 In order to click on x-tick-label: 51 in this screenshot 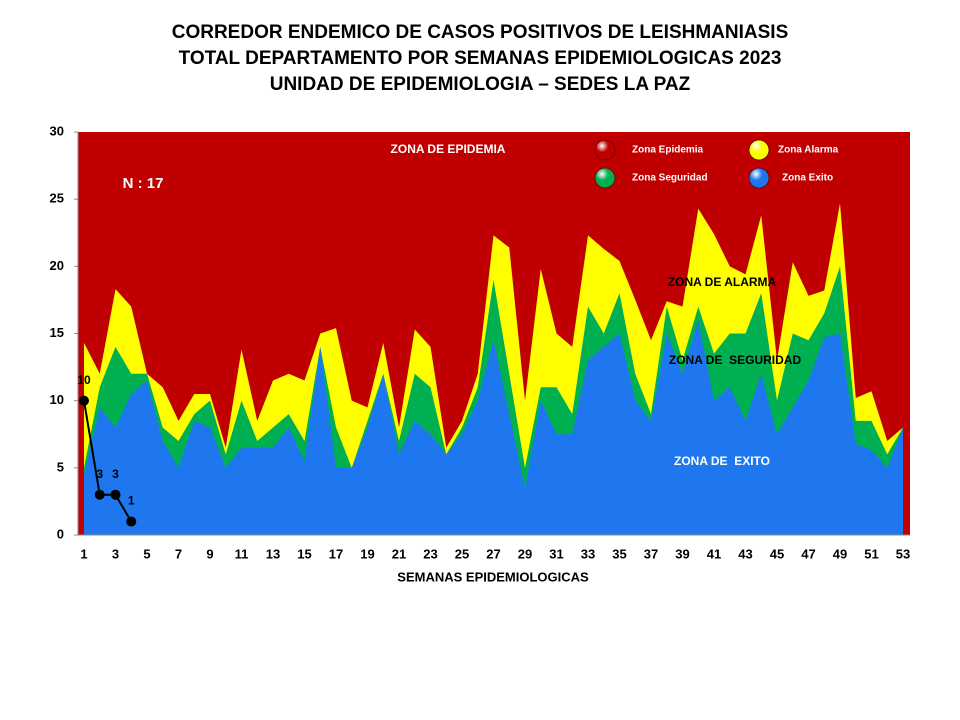, I will do `click(871, 553)`.